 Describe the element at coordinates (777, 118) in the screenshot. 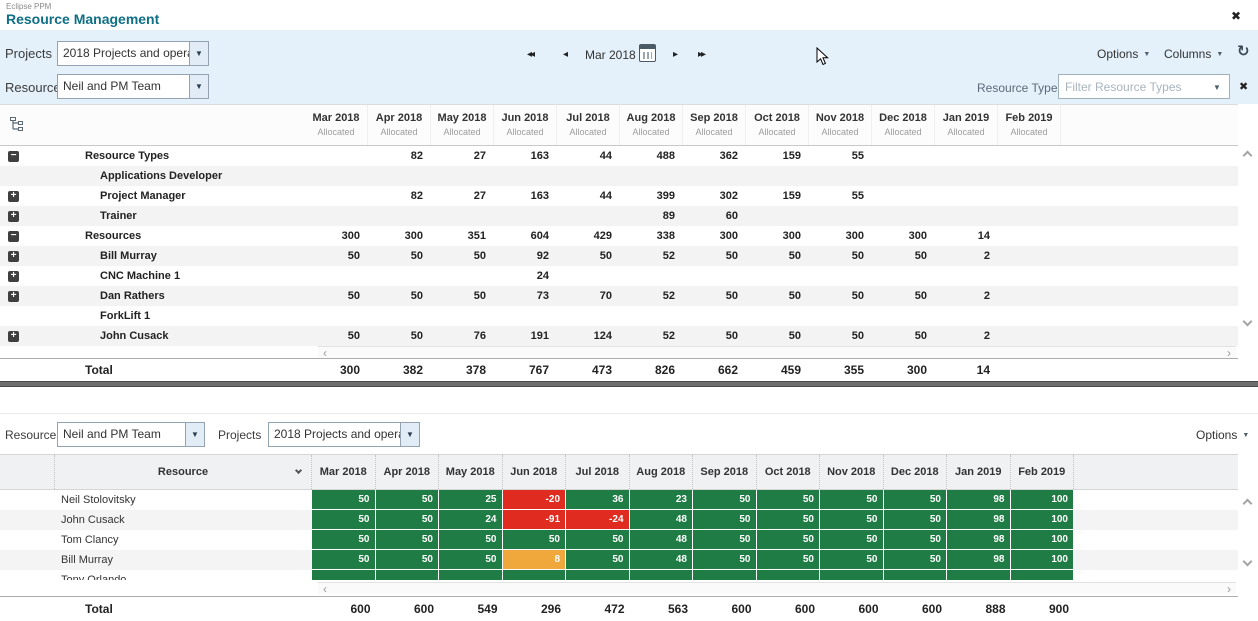

I see `month-label: Oct 2018` at that location.